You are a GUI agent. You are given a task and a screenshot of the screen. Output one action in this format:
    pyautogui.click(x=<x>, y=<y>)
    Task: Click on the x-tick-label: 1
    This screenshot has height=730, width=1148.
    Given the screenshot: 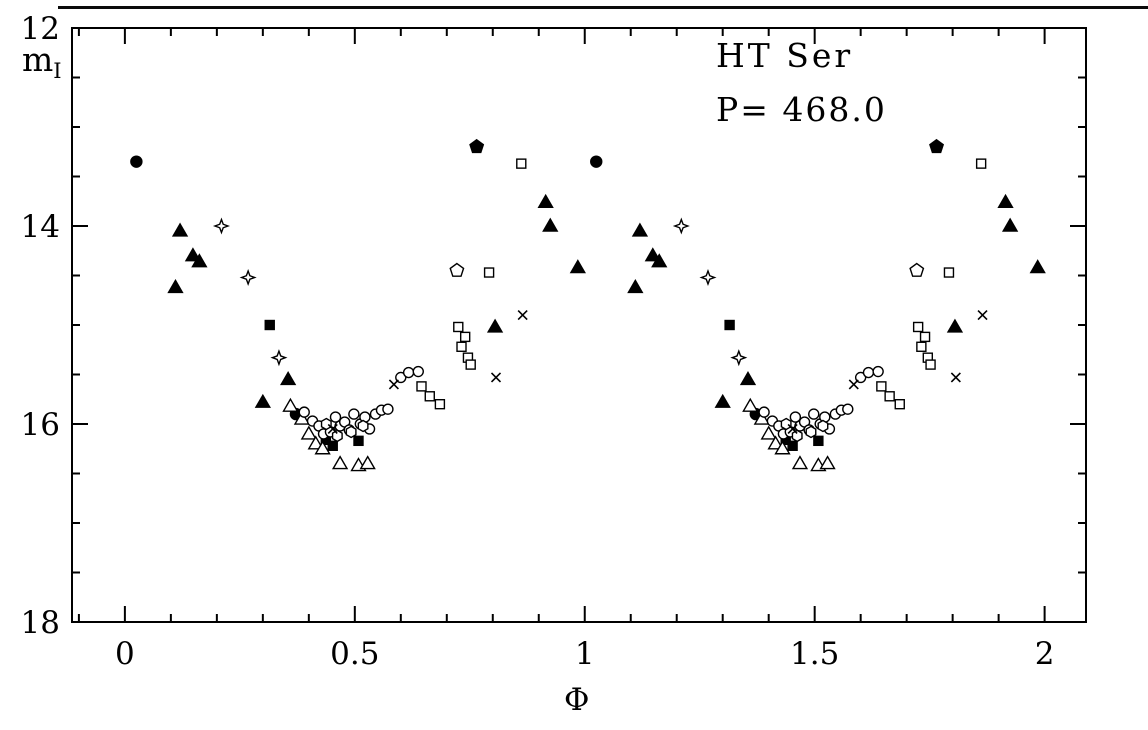 What is the action you would take?
    pyautogui.click(x=585, y=654)
    